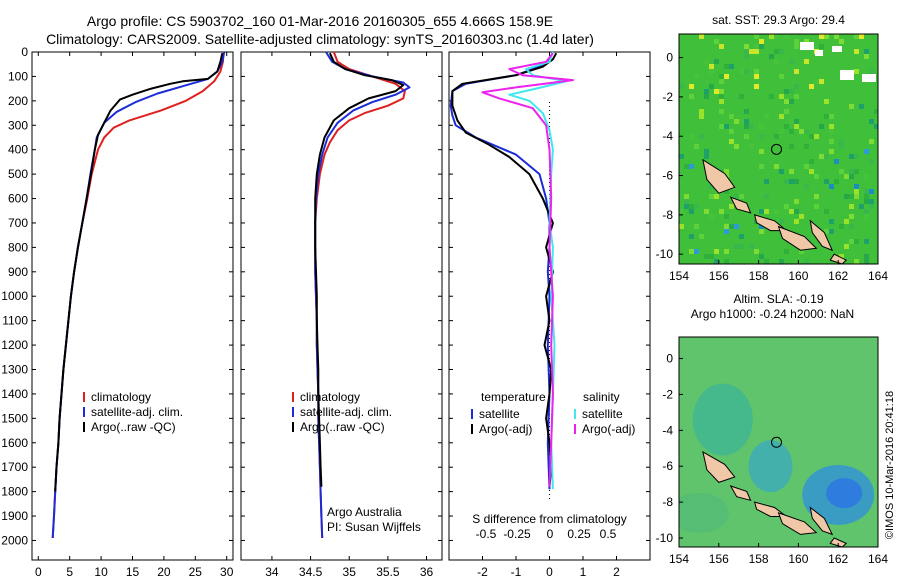  Describe the element at coordinates (14, 370) in the screenshot. I see `y-tick-label: 1300` at that location.